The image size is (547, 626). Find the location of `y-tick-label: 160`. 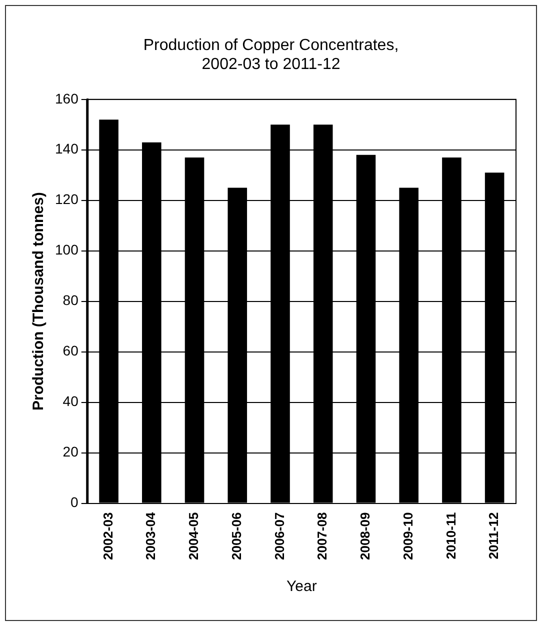

y-tick-label: 160 is located at coordinates (67, 98).